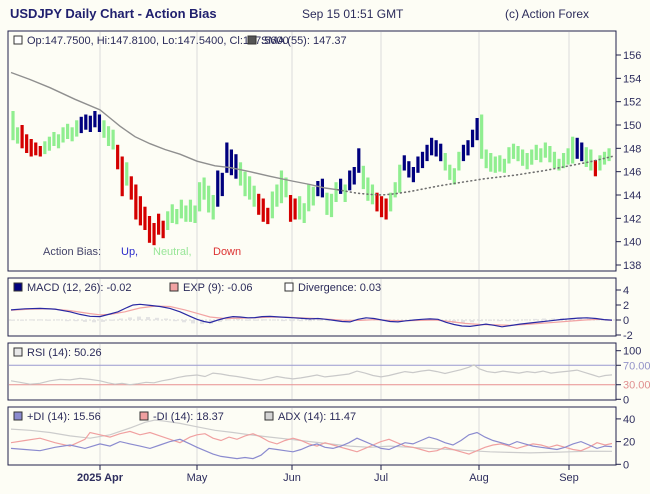 This screenshot has height=494, width=650. Describe the element at coordinates (632, 219) in the screenshot. I see `y-axis-tick-label: 142` at that location.